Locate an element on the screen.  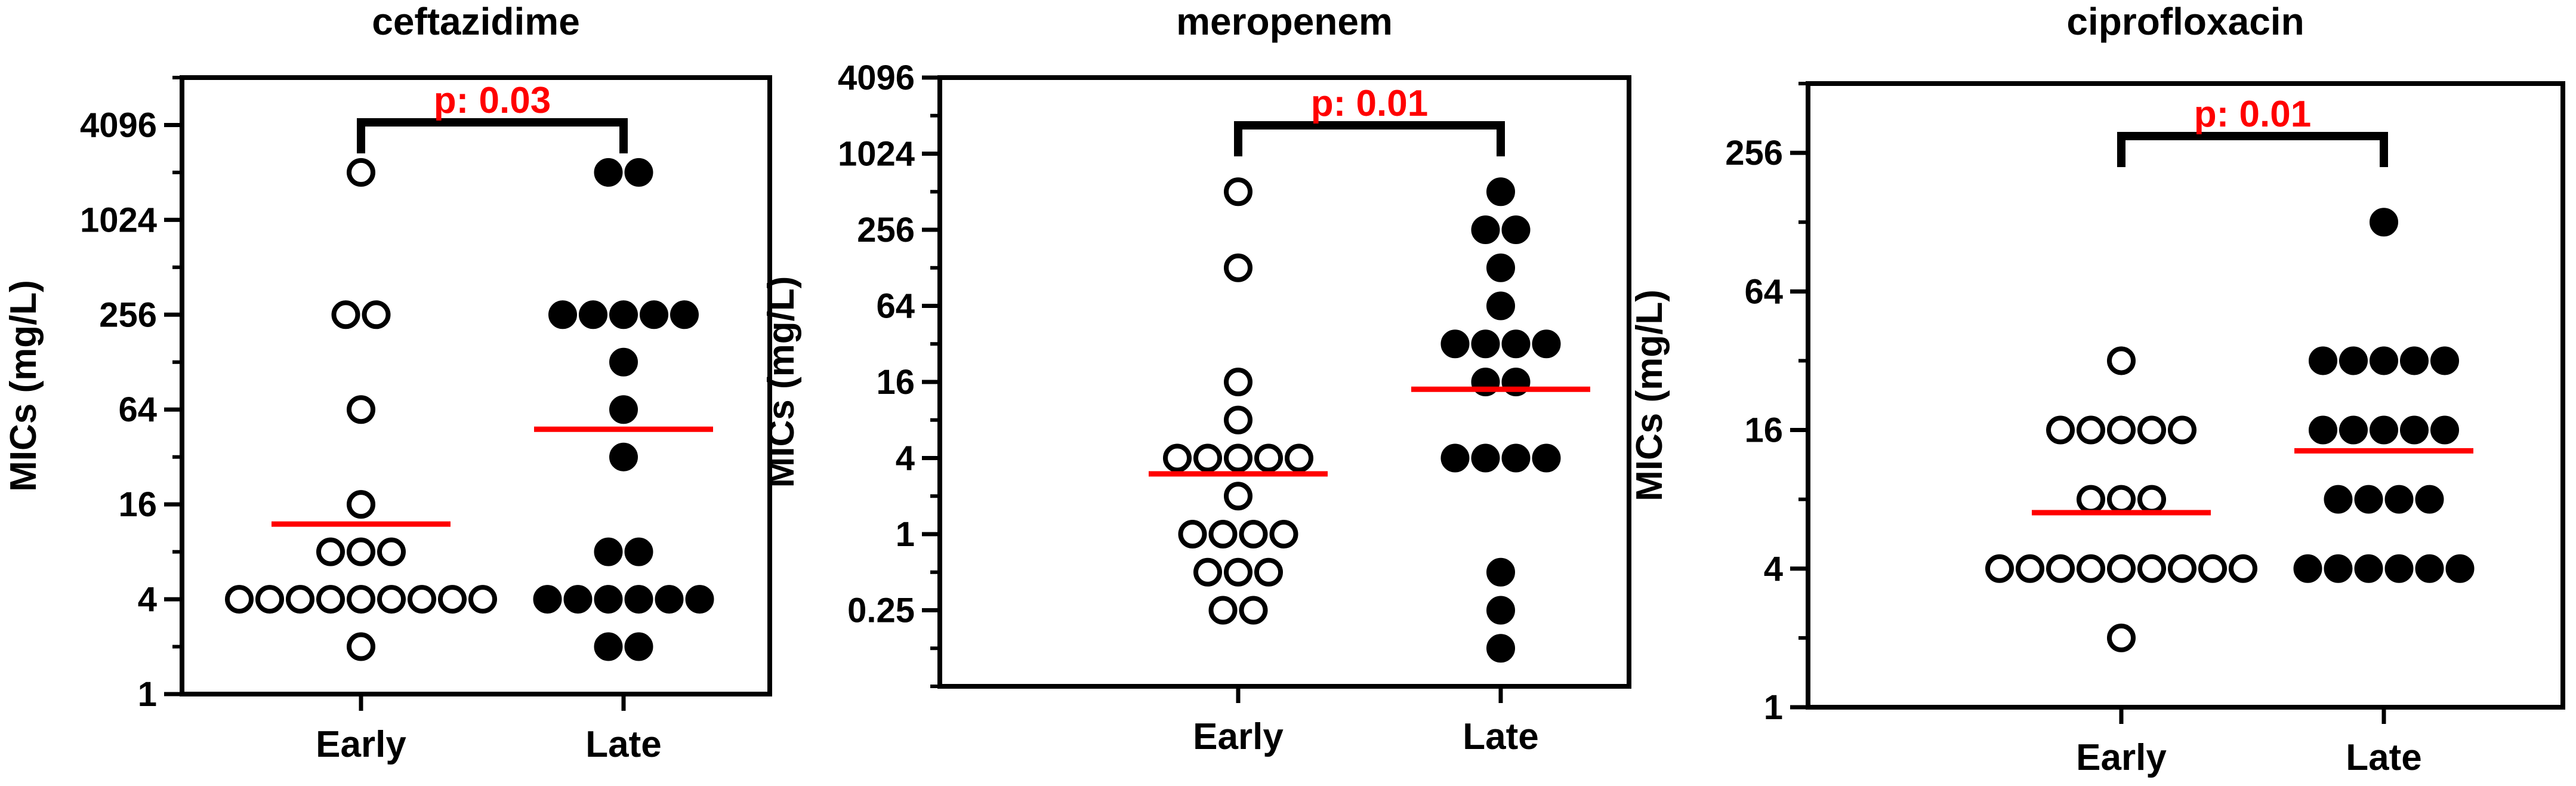
chart-title: ciprofloxacin is located at coordinates (2185, 21).